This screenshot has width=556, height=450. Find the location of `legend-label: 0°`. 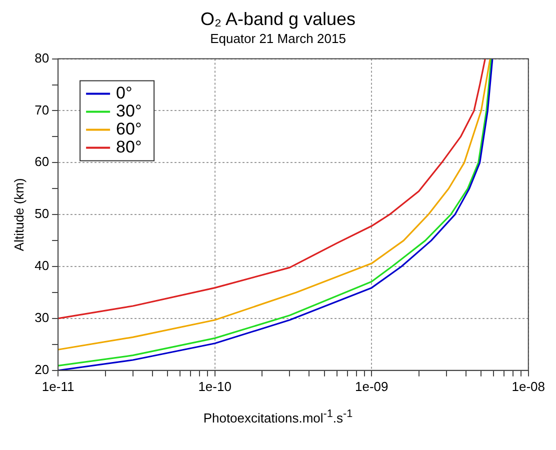

legend-label: 0° is located at coordinates (124, 92).